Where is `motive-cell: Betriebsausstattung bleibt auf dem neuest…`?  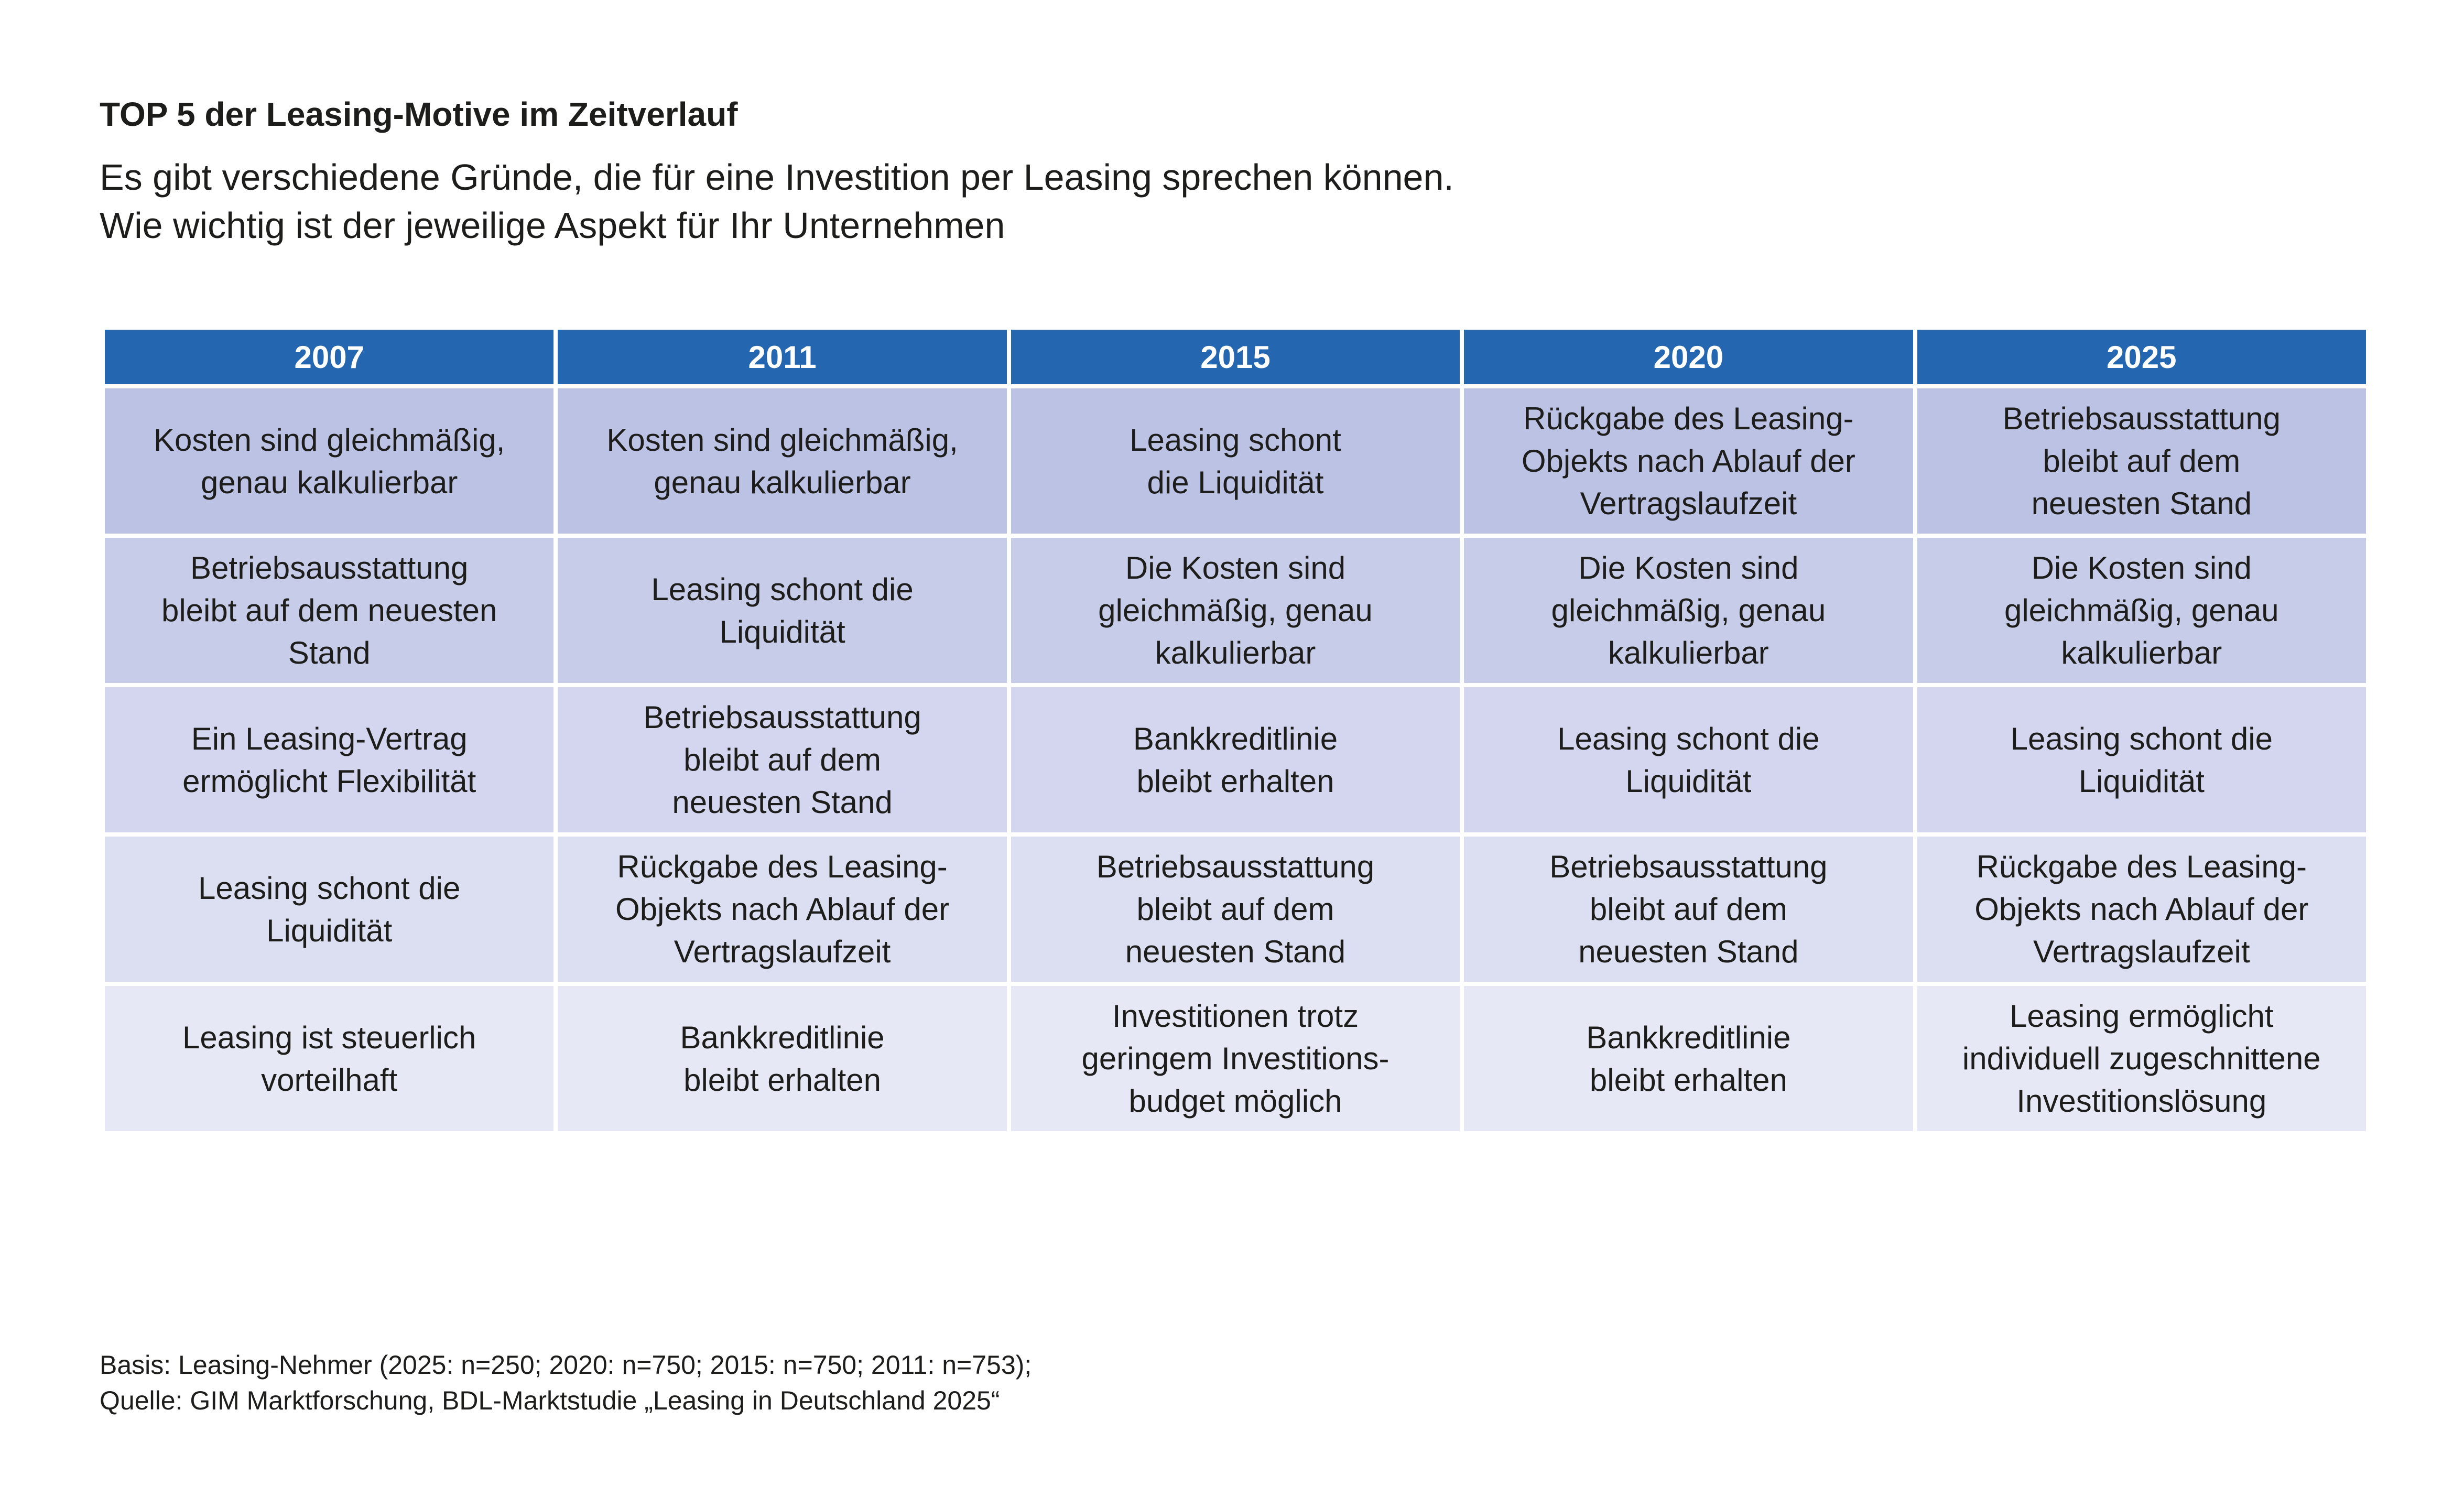 motive-cell: Betriebsausstattung bleibt auf dem neuest… is located at coordinates (329, 611).